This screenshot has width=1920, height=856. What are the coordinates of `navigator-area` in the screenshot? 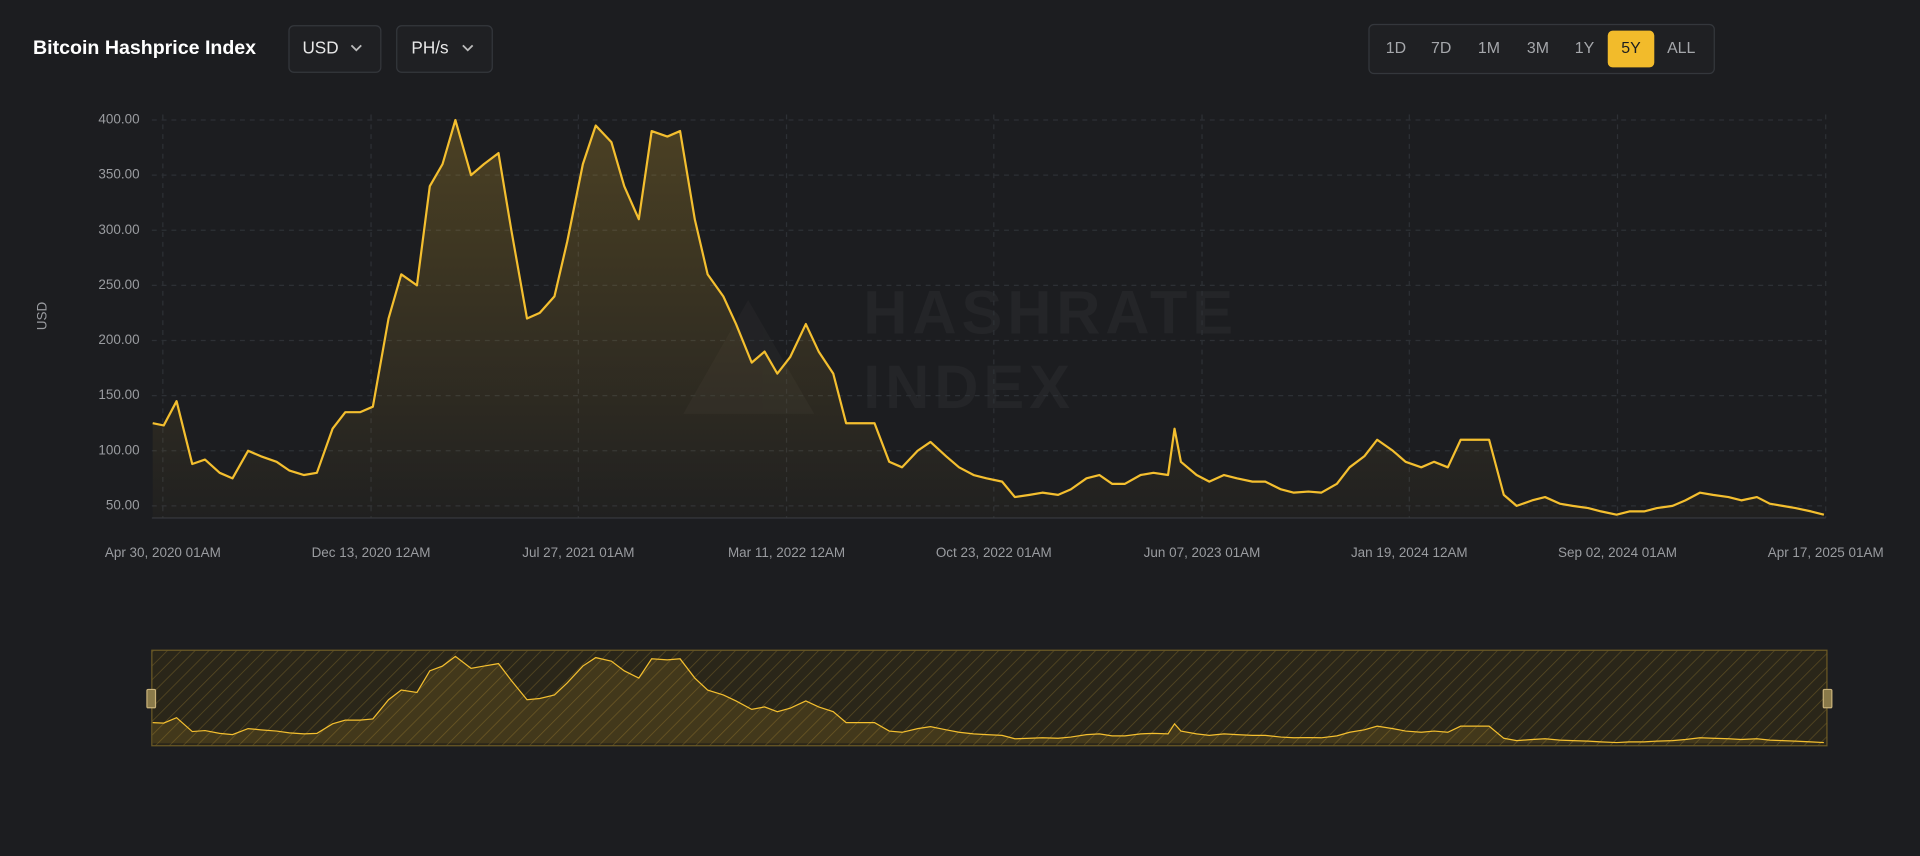 It's located at (988, 700).